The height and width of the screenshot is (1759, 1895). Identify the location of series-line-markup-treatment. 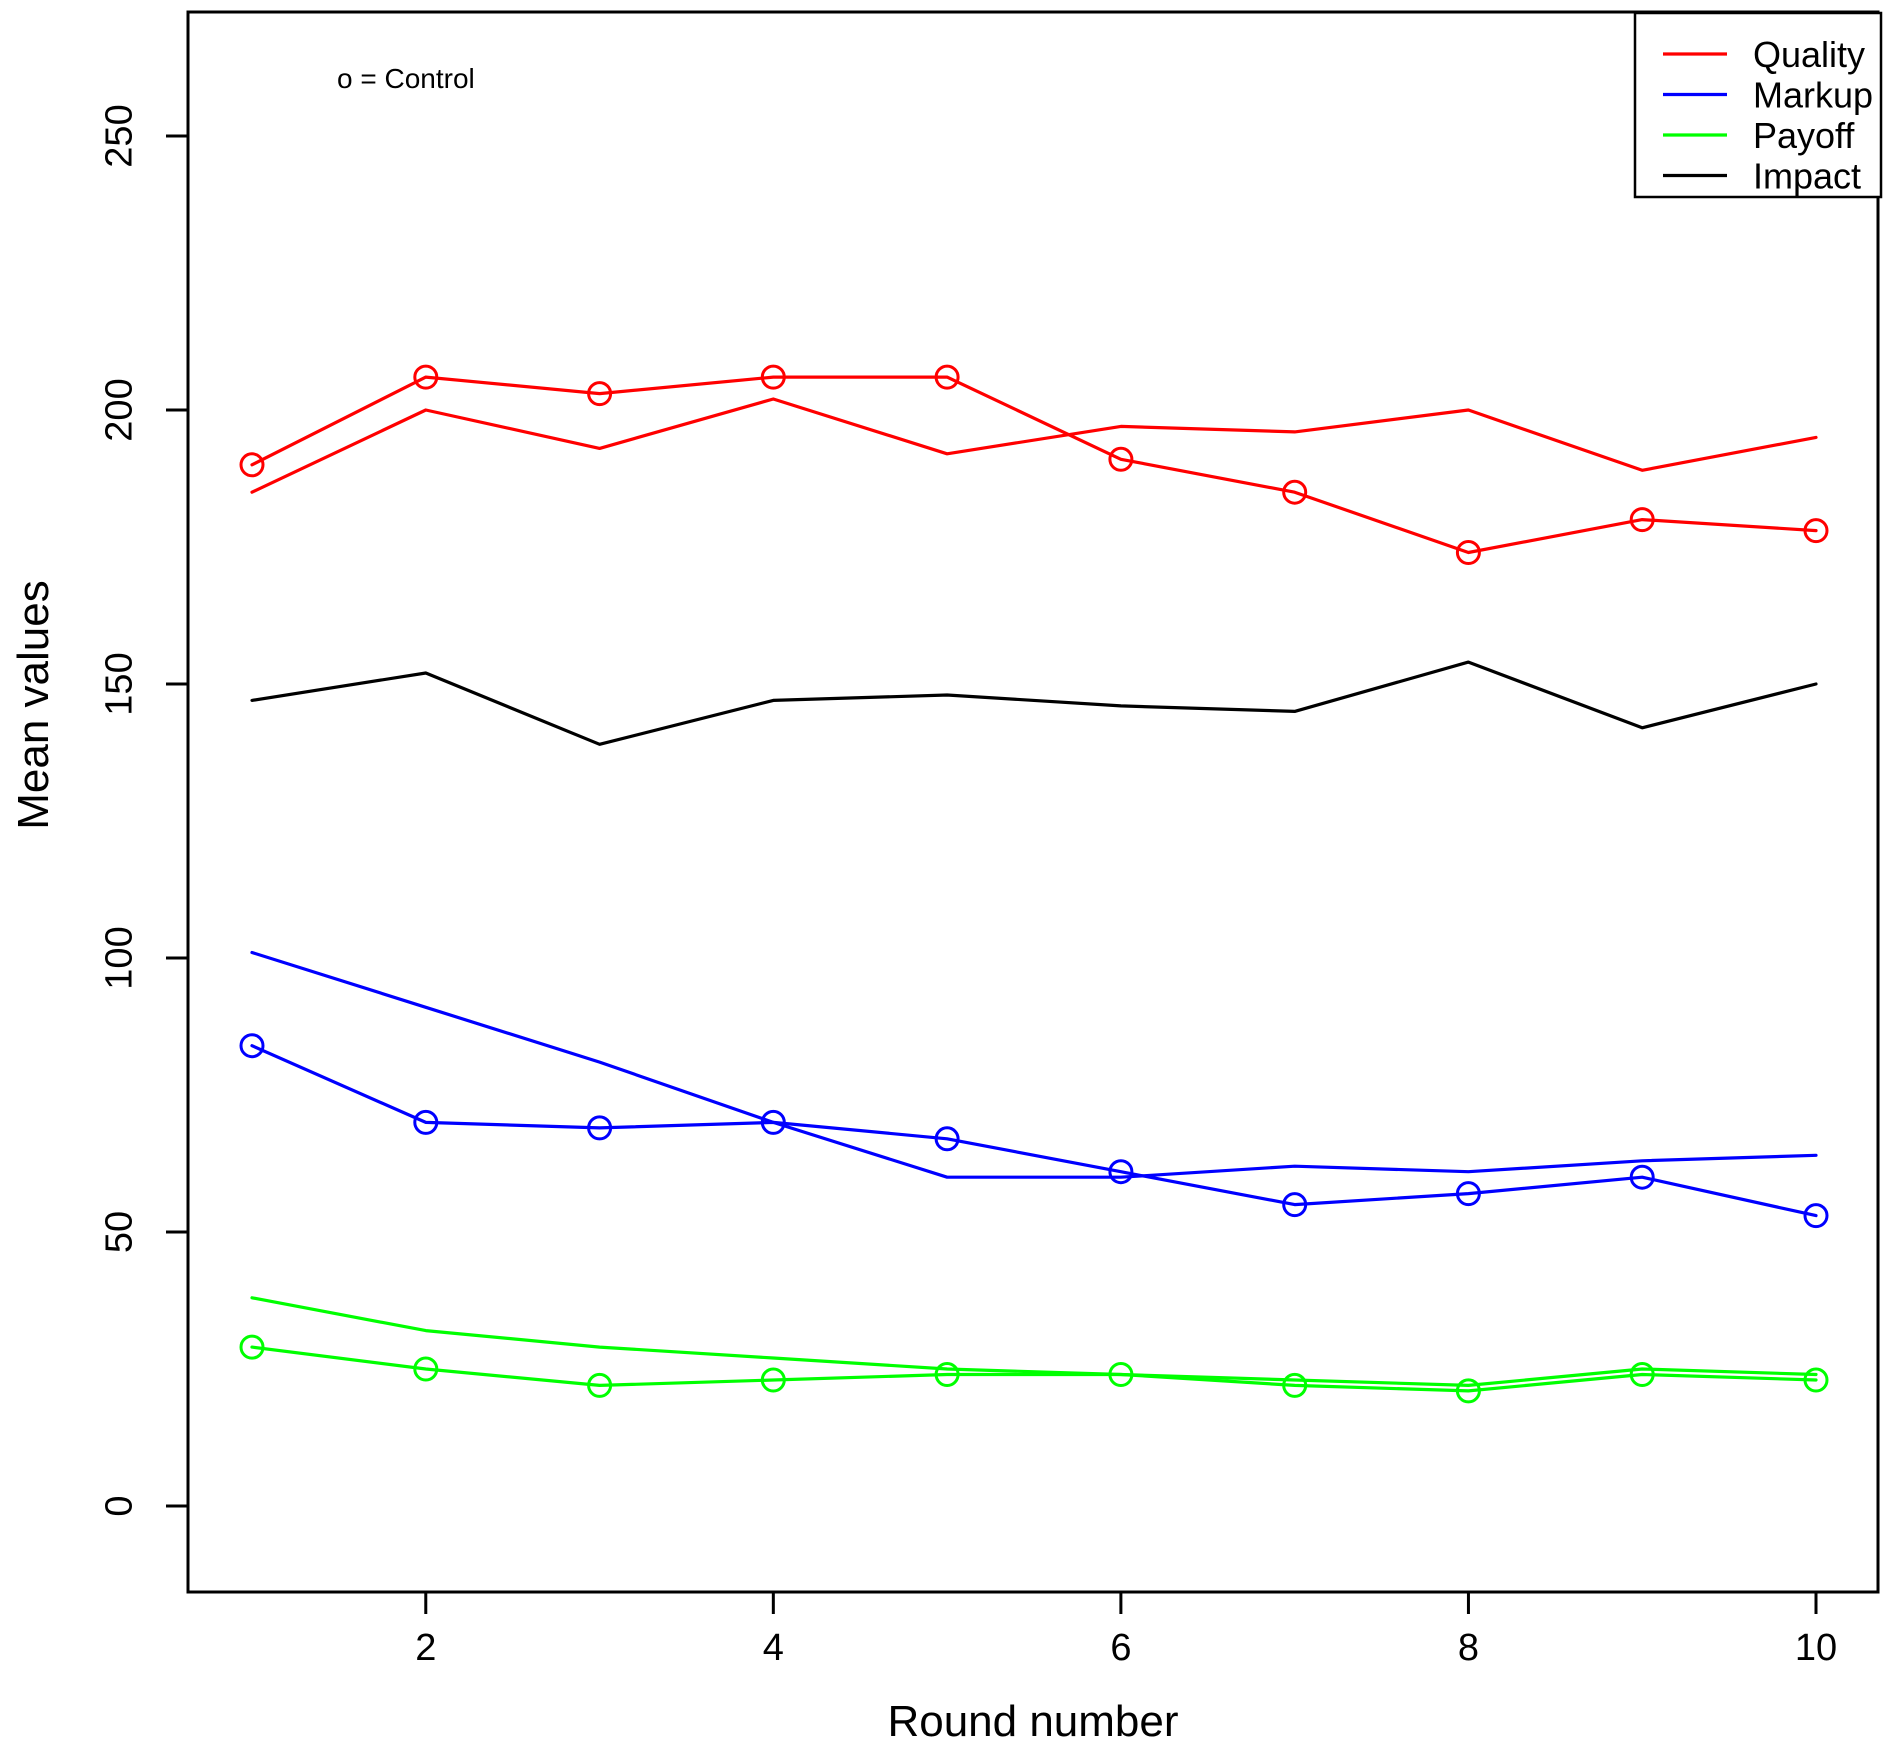
(1034, 1064).